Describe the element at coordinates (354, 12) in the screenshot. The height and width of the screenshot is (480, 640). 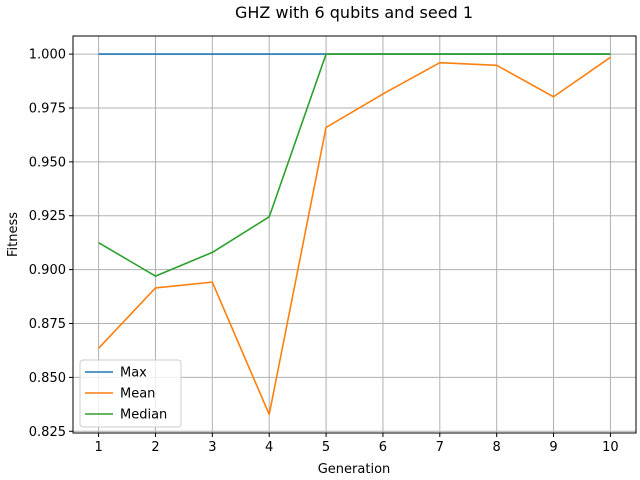
I see `chart-title: GHZ with 6 qubits and seed 1` at that location.